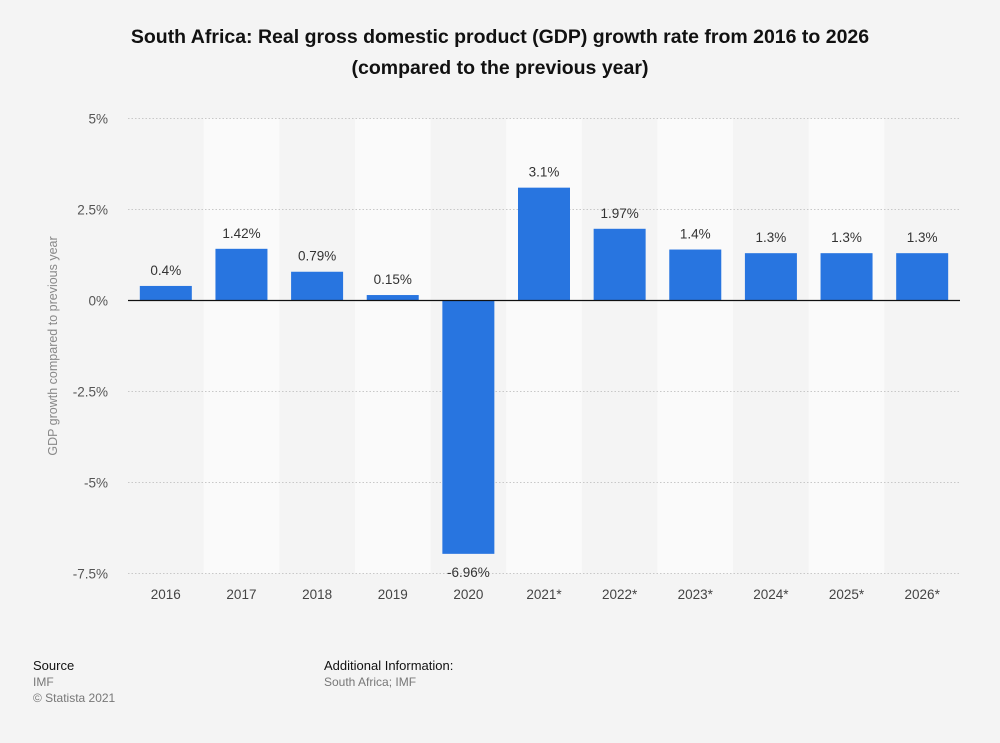 The width and height of the screenshot is (1000, 743). Describe the element at coordinates (98, 301) in the screenshot. I see `y-tick-label: 0%` at that location.